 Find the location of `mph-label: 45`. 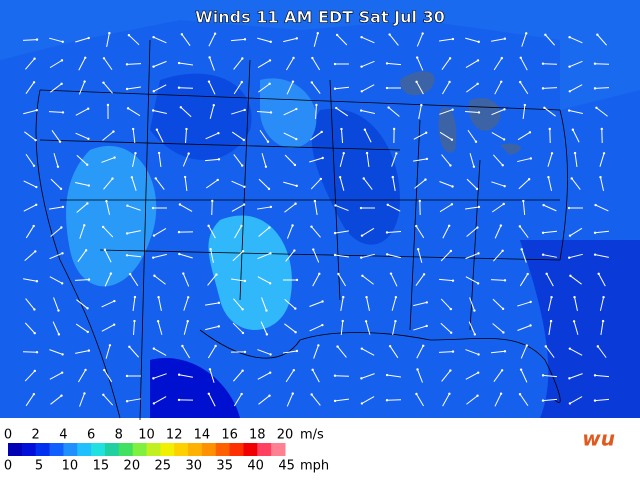

mph-label: 45 is located at coordinates (286, 466).